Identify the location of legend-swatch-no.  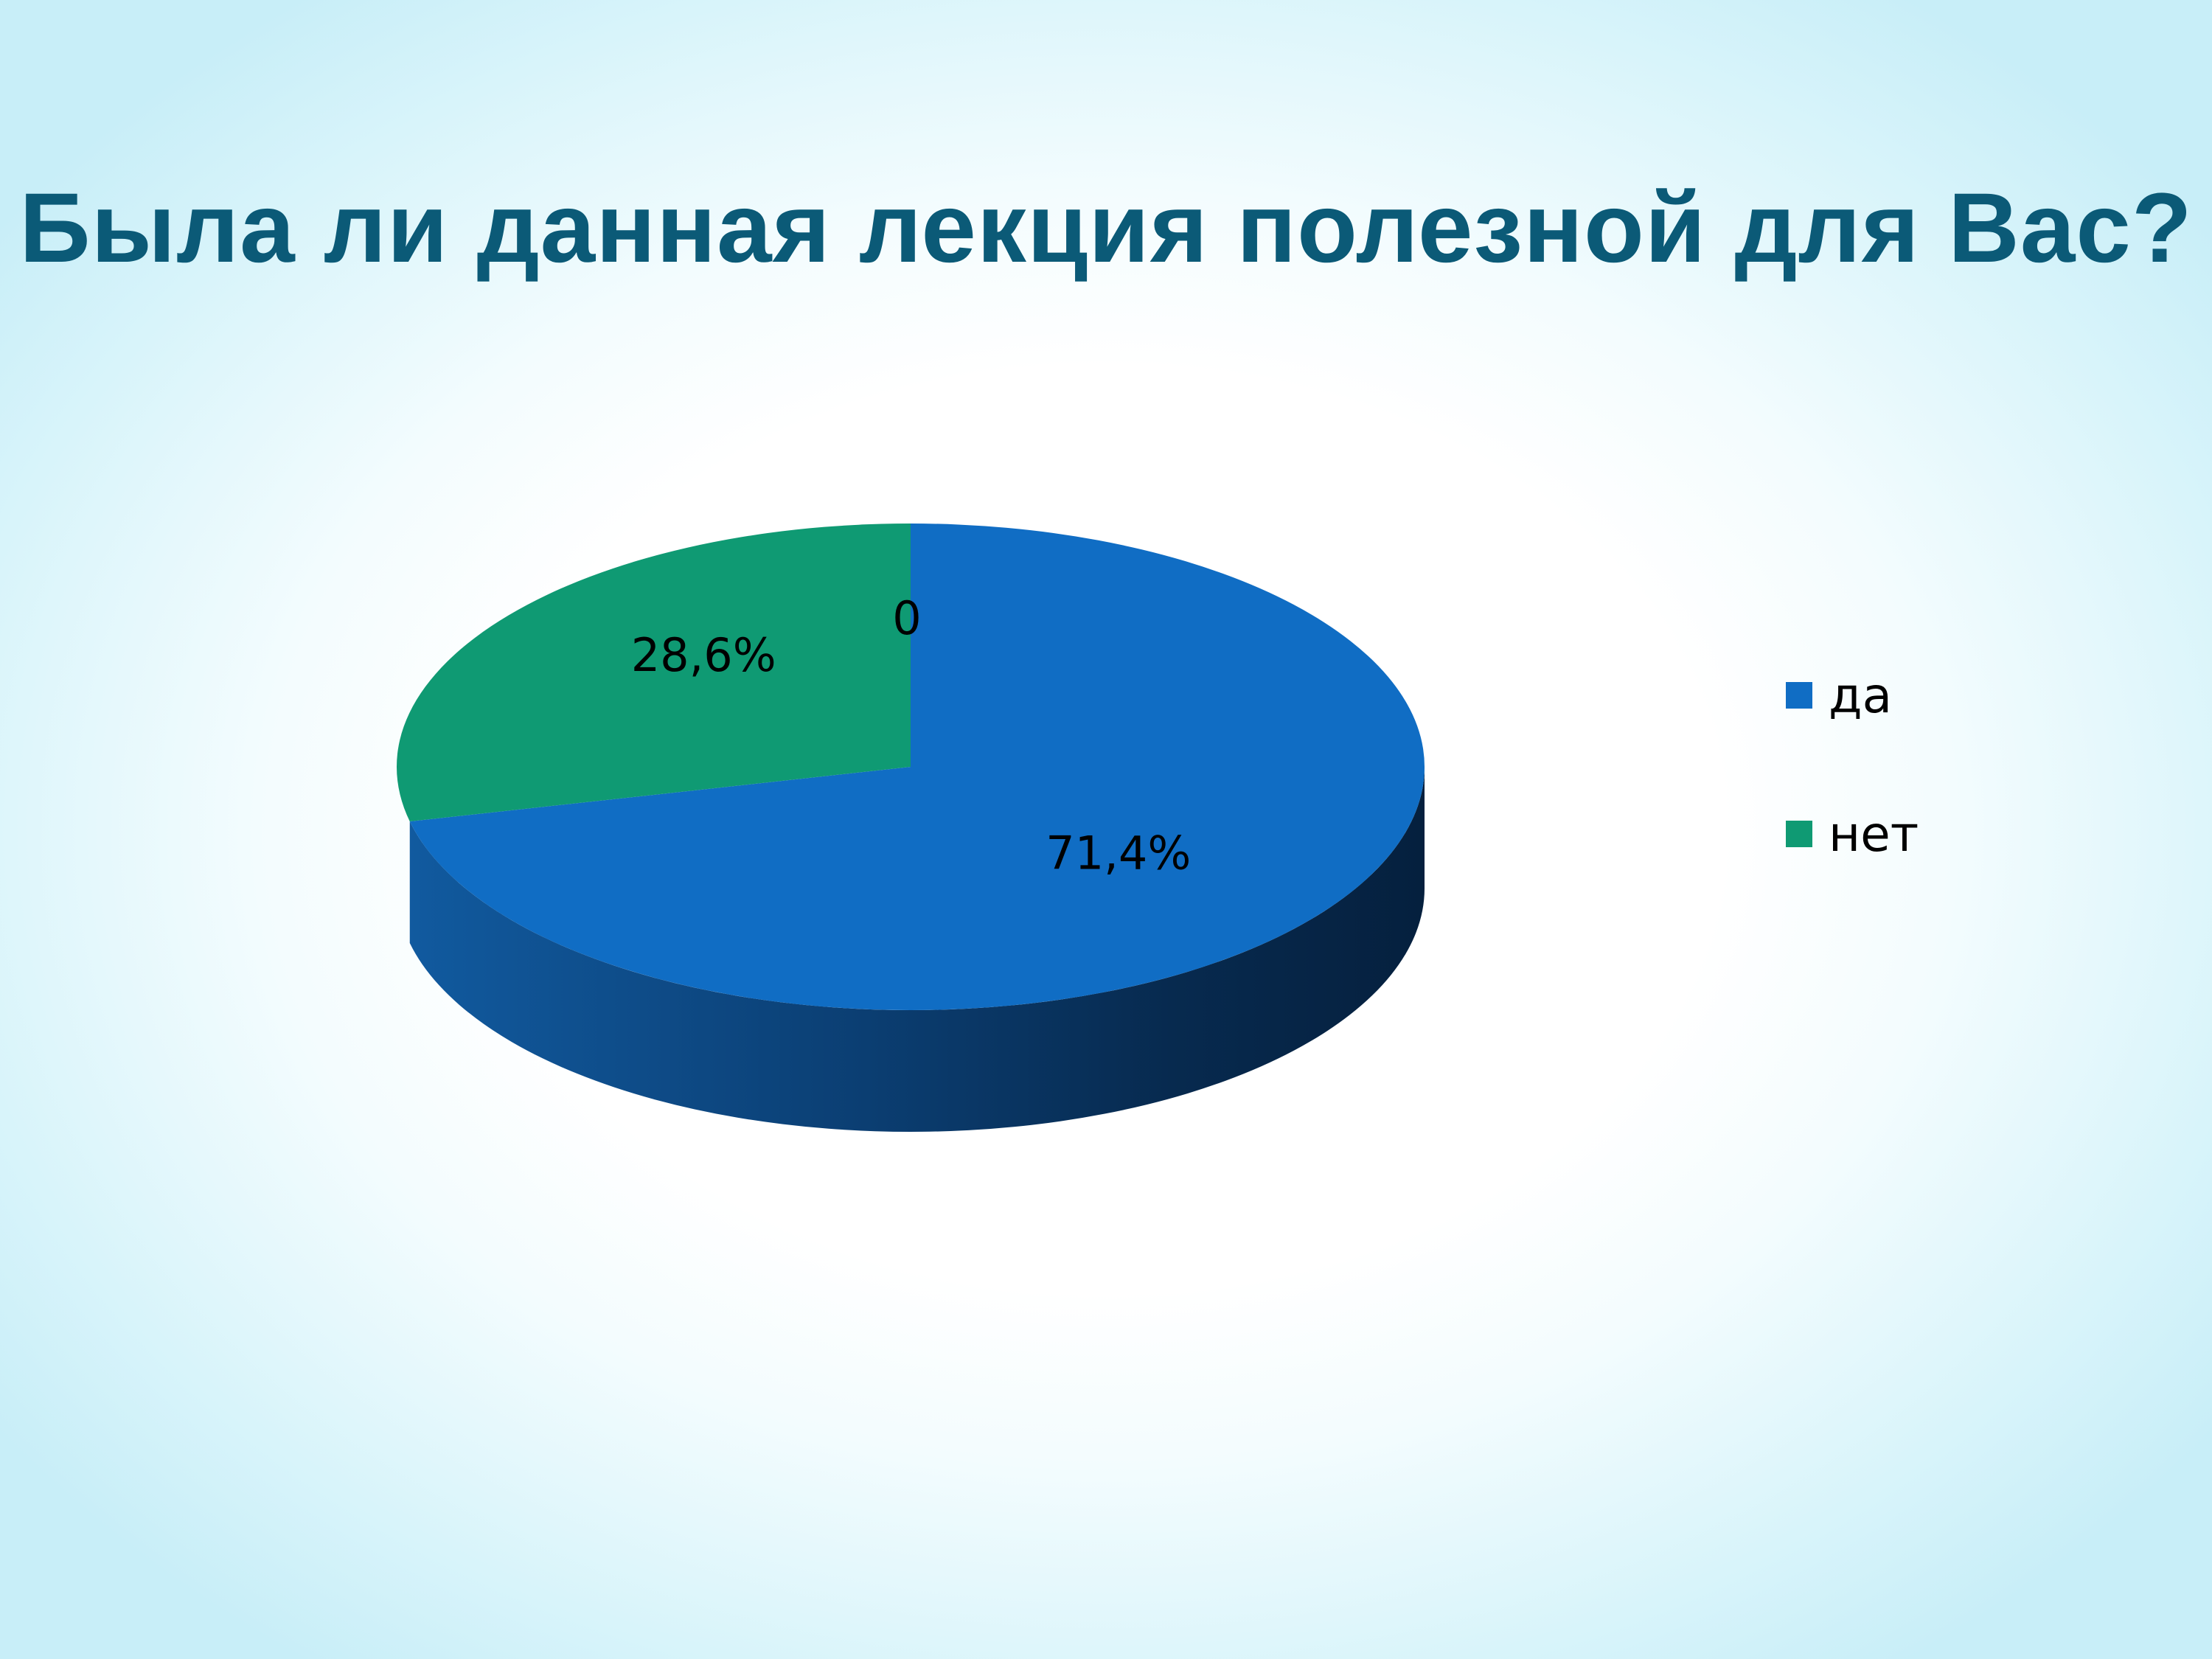
(1799, 834).